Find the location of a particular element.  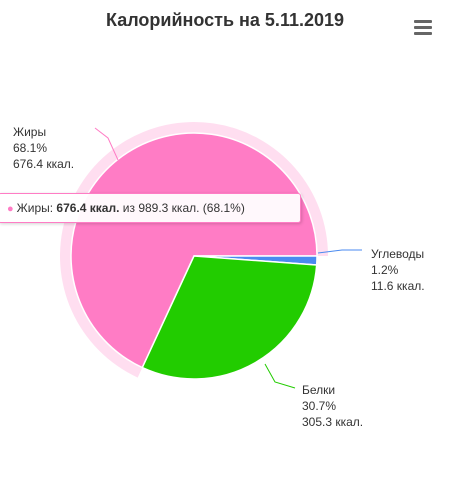

connector-belki is located at coordinates (280, 376).